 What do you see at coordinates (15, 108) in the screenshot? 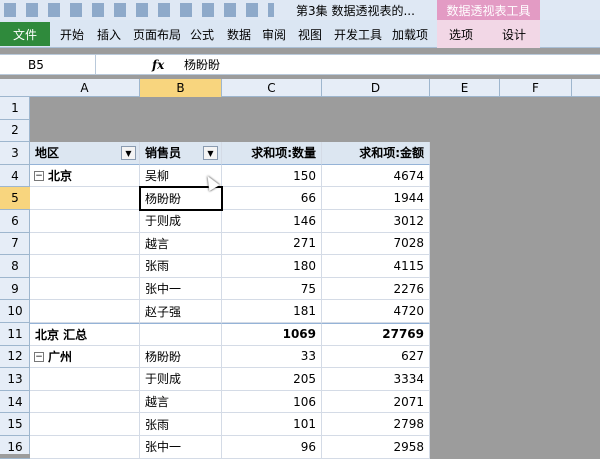
I see `row-header: 1` at bounding box center [15, 108].